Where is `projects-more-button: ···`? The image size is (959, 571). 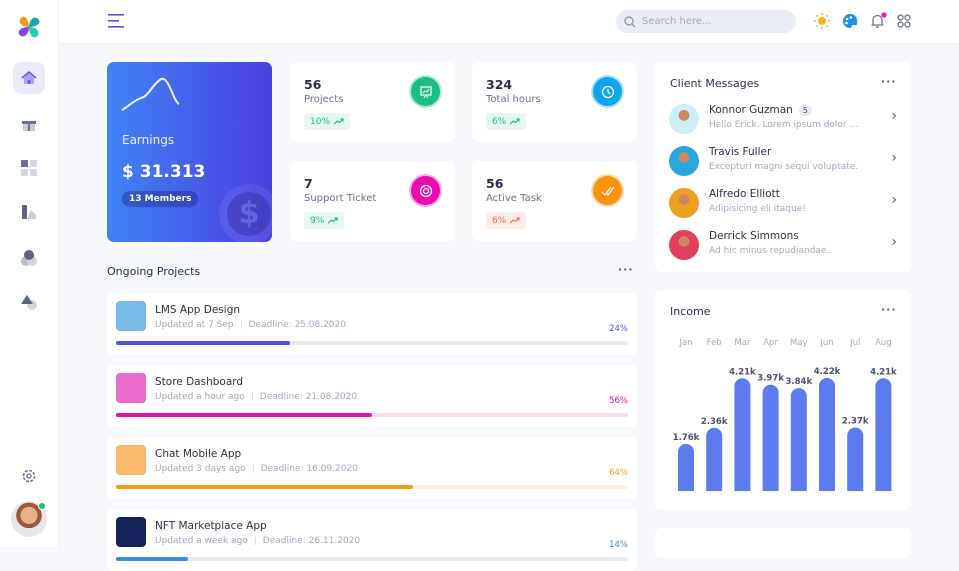 projects-more-button: ··· is located at coordinates (626, 269).